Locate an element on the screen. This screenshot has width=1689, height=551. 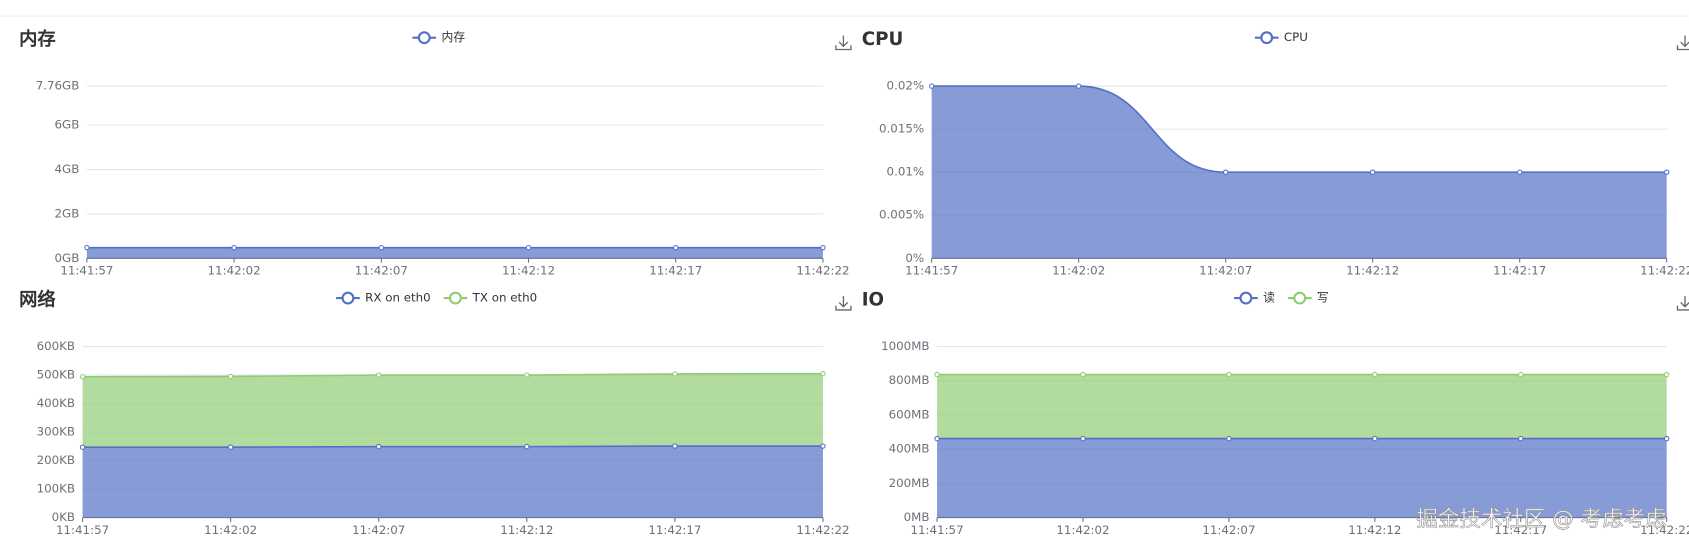
legend: 内存 is located at coordinates (438, 37).